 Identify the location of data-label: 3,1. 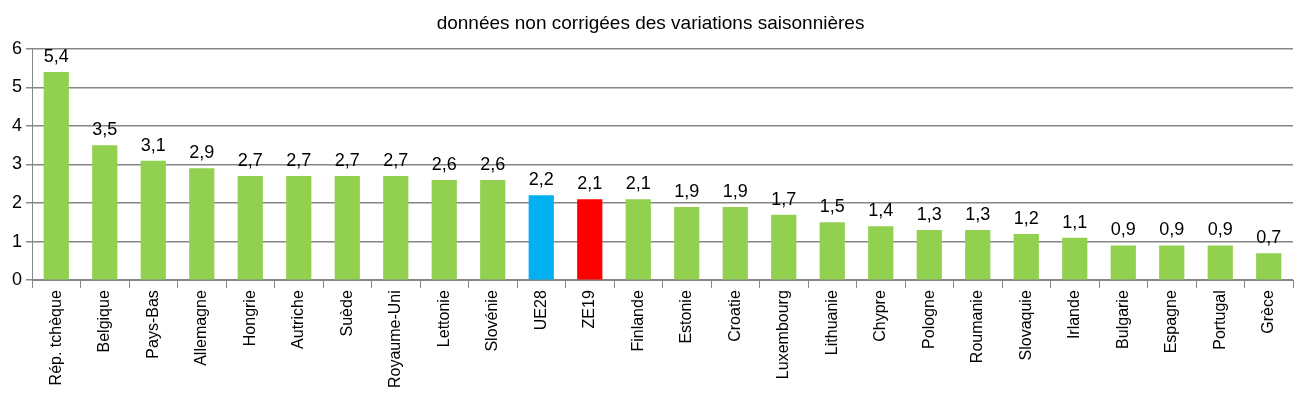
(153, 144).